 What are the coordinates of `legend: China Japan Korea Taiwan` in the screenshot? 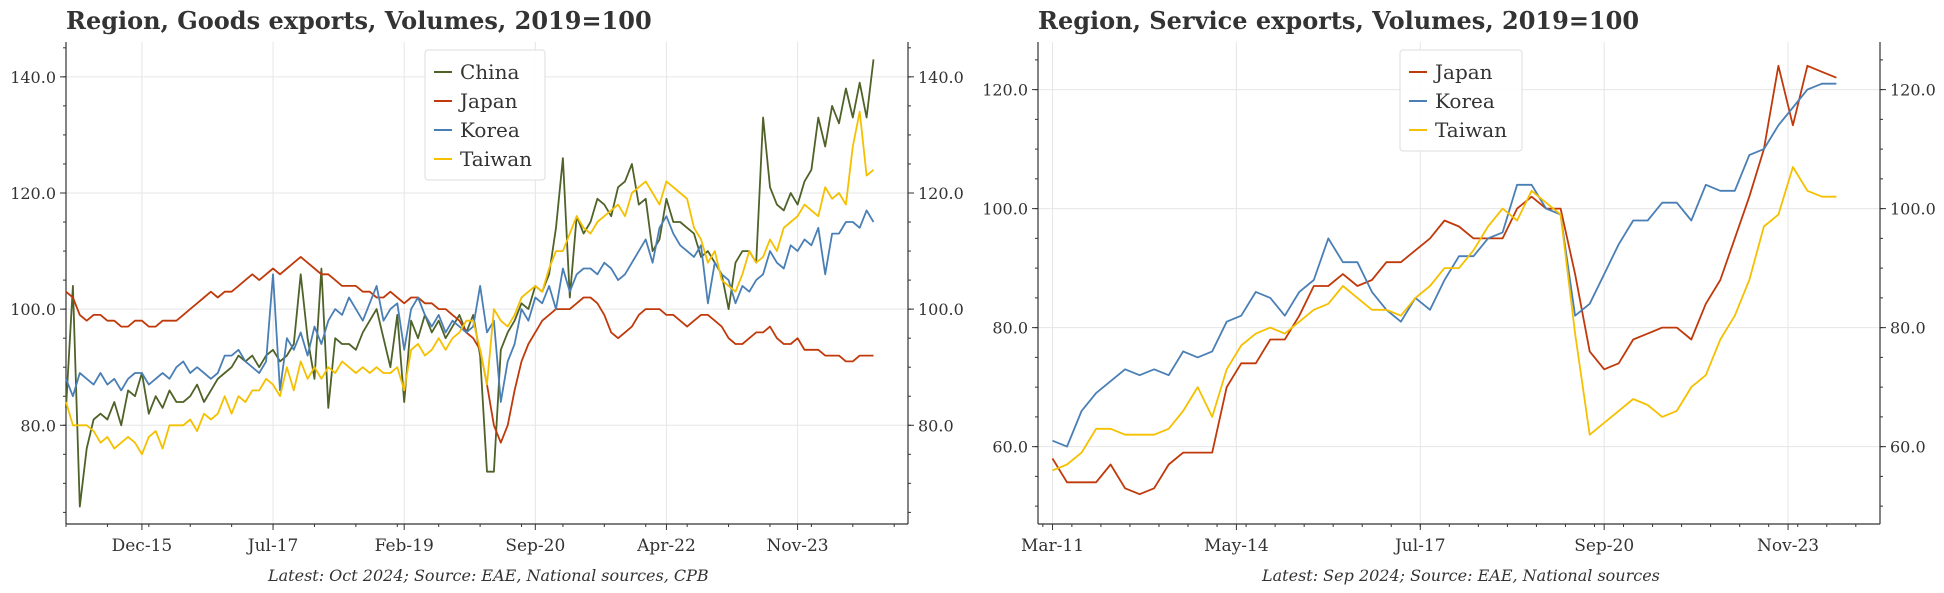 It's located at (485, 115).